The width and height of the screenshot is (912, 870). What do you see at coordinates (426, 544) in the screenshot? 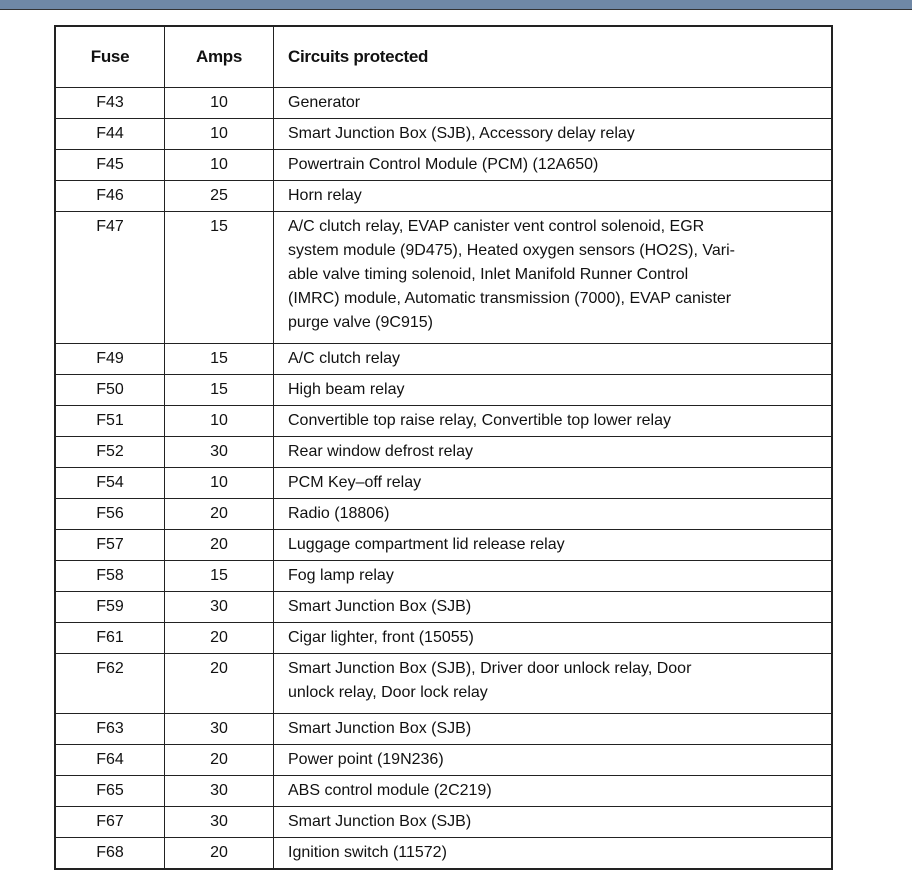
I see `circuits-line: Luggage compartment lid release relay` at bounding box center [426, 544].